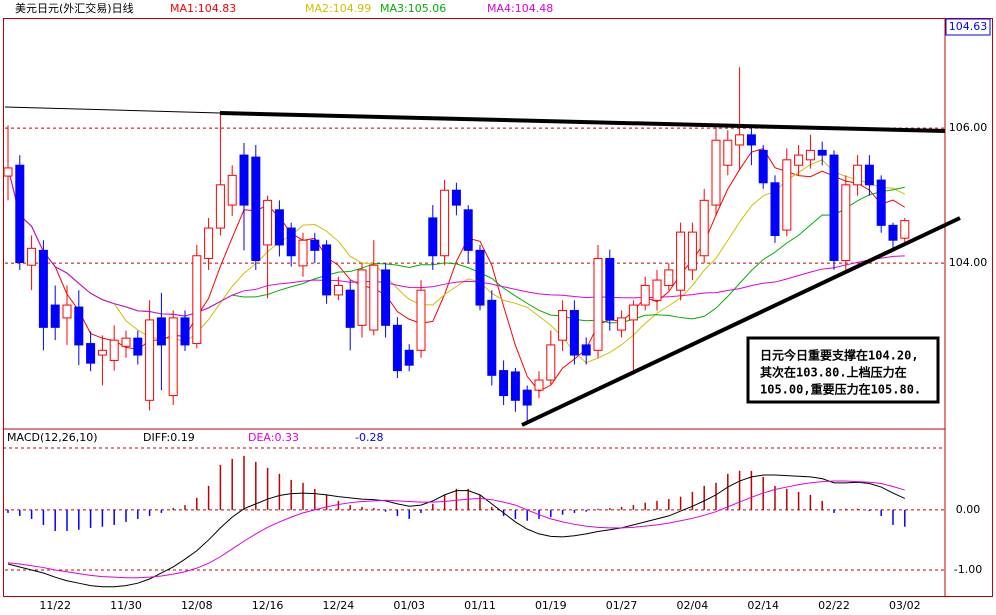 This screenshot has height=615, width=996. What do you see at coordinates (622, 605) in the screenshot?
I see `x-tick-label: 01/27` at bounding box center [622, 605].